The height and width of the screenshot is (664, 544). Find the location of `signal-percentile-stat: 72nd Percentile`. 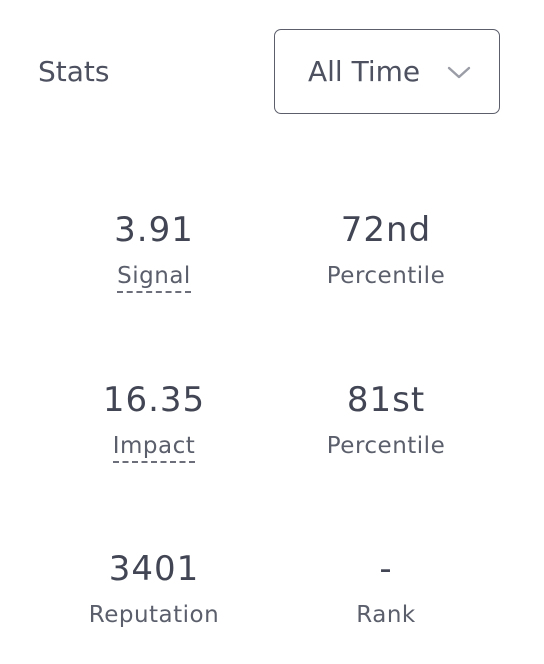

signal-percentile-stat: 72nd Percentile is located at coordinates (386, 250).